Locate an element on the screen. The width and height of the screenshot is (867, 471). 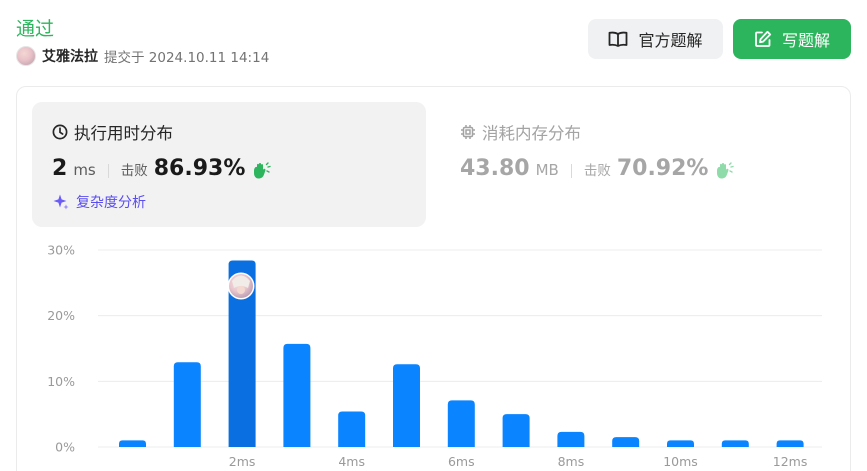
x-tick-label: 8ms is located at coordinates (571, 461).